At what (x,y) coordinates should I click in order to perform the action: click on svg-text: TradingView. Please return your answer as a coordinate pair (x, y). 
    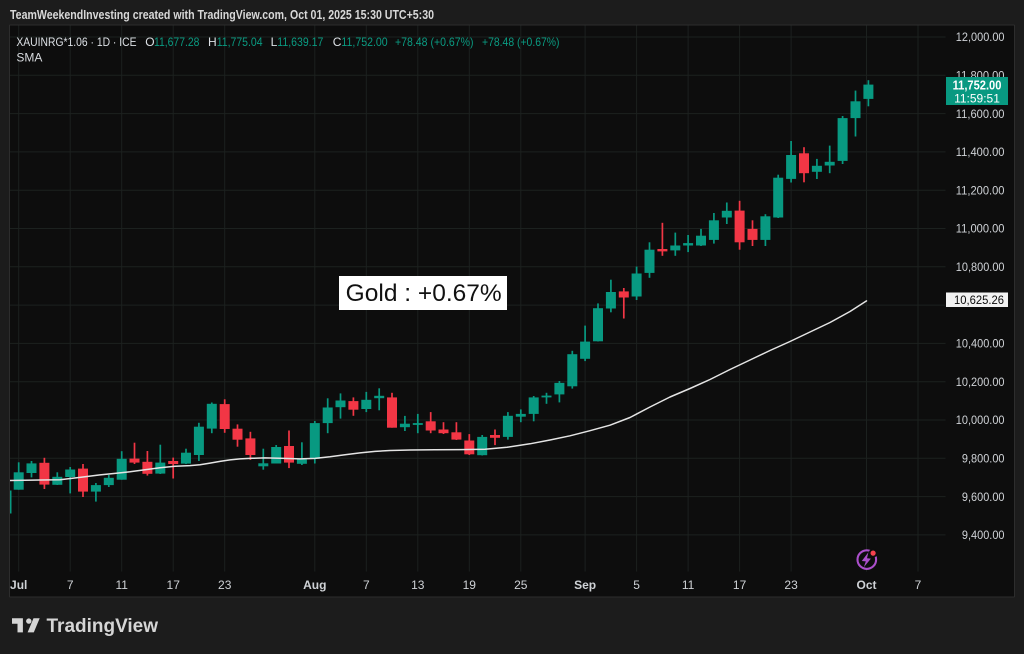
    Looking at the image, I should click on (103, 626).